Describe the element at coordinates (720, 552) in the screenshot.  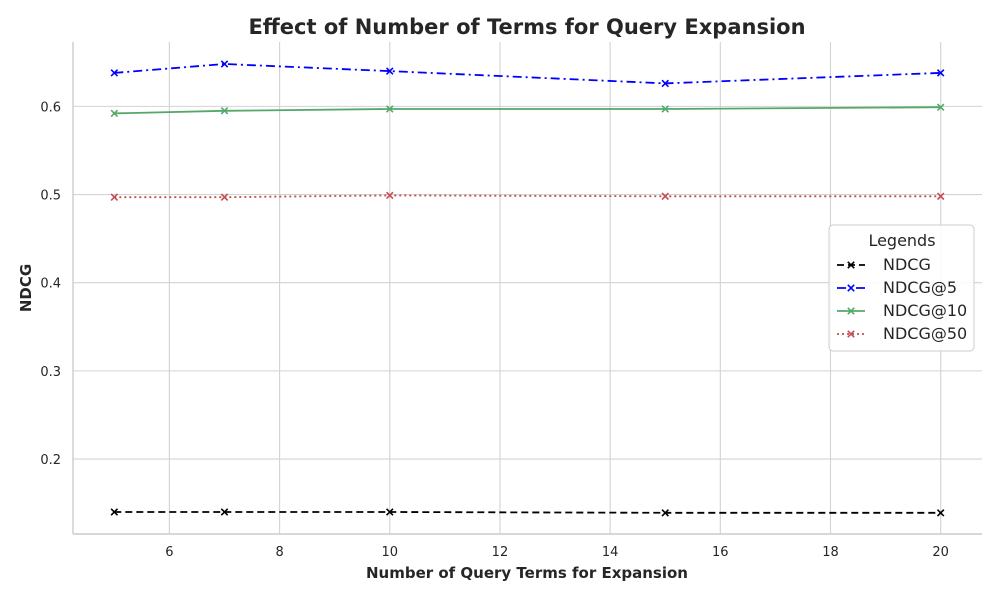
I see `x-tick-label: 16` at that location.